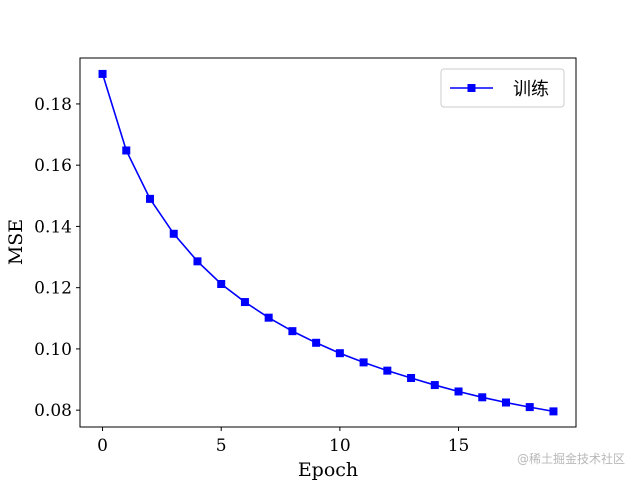 The width and height of the screenshot is (640, 480). I want to click on legend-entry-label: 训练, so click(531, 89).